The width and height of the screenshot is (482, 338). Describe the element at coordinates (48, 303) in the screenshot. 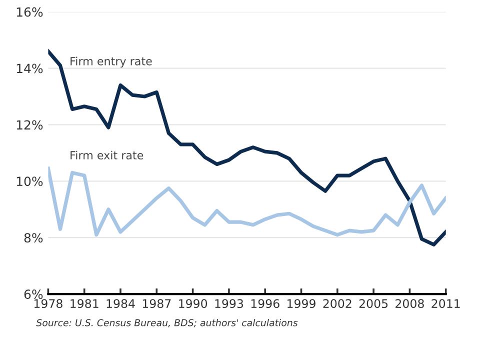

I see `x-tick-label: 1978` at that location.